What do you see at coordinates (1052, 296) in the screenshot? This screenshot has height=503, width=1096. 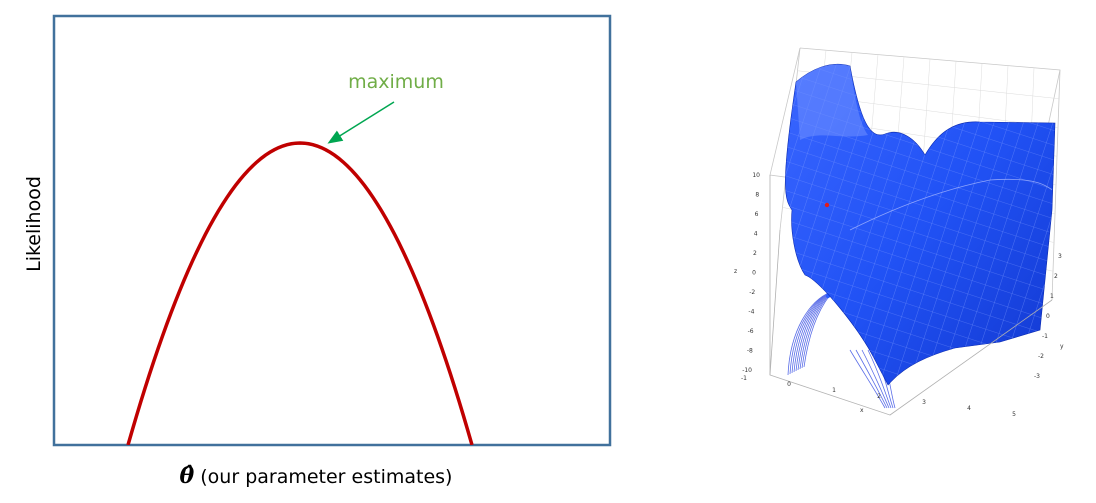 I see `y-tick-label: 1` at bounding box center [1052, 296].